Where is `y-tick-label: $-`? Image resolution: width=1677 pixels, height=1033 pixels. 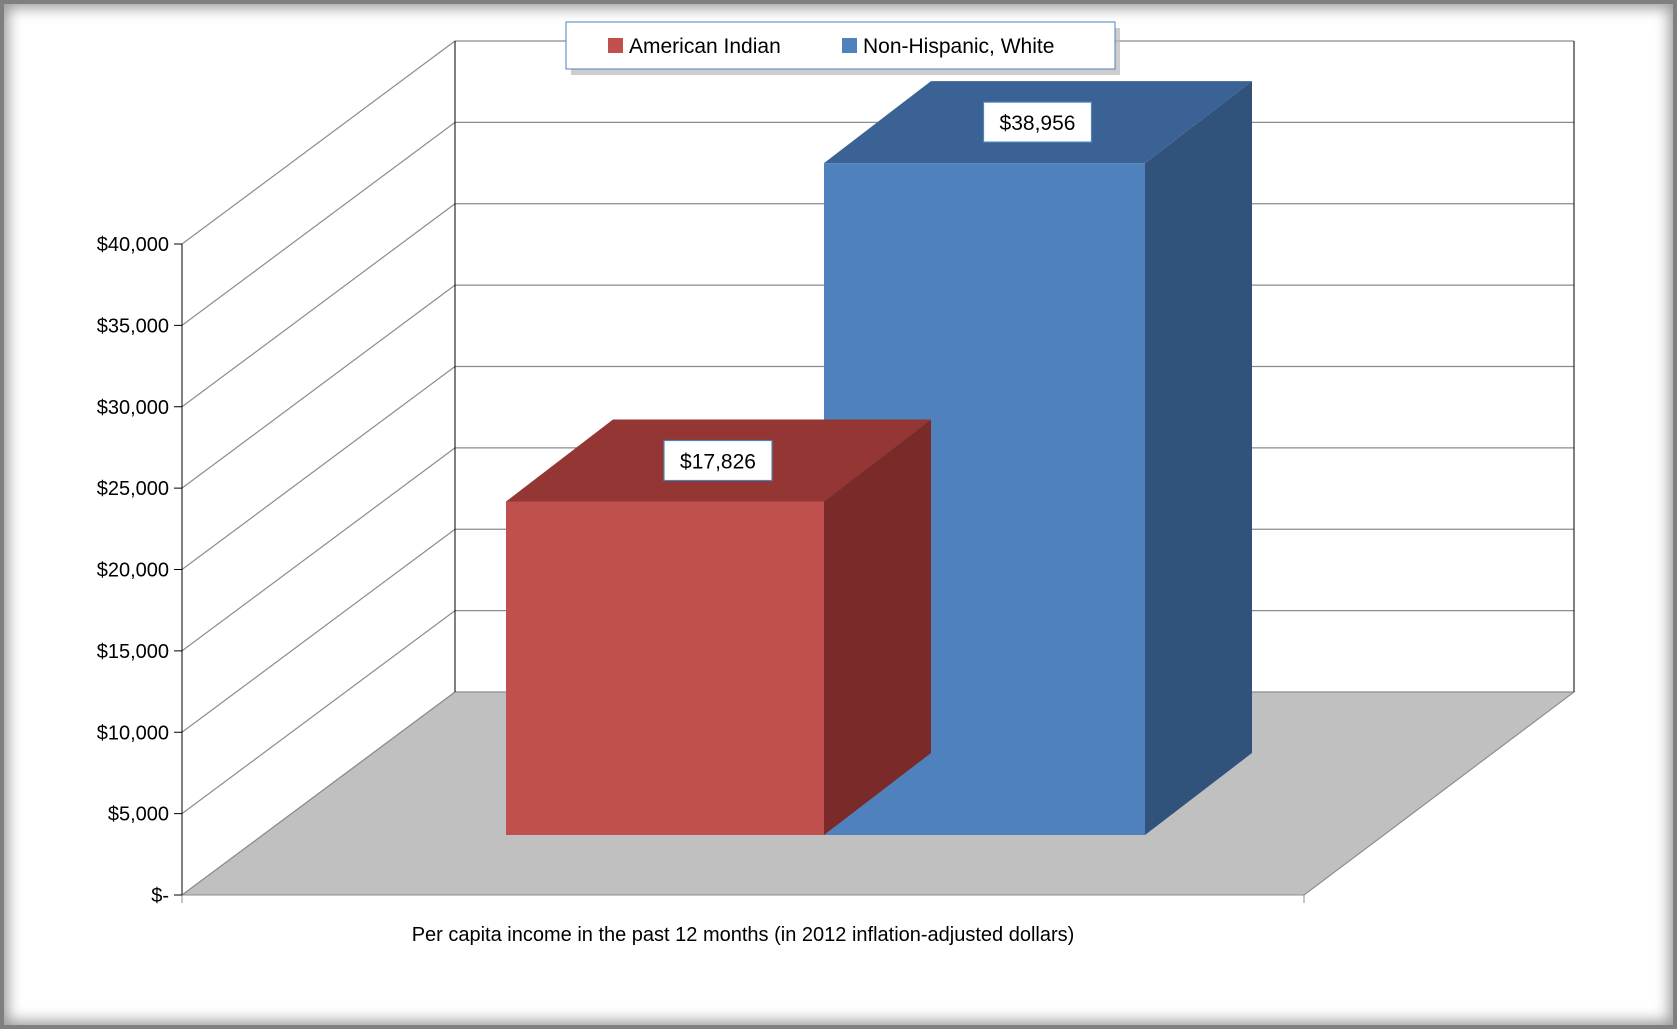 y-tick-label: $- is located at coordinates (160, 896).